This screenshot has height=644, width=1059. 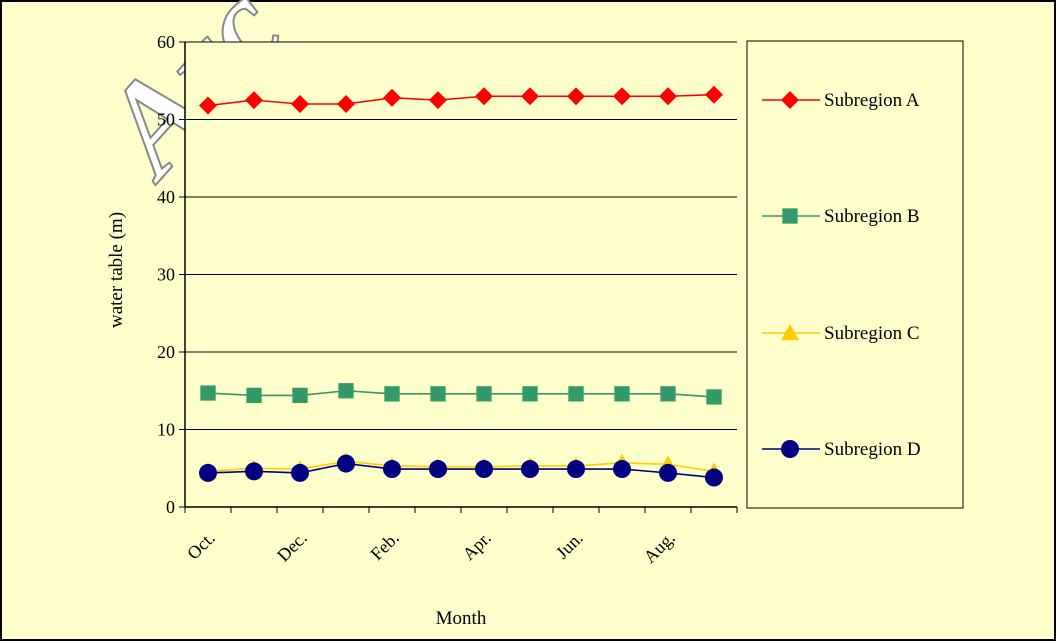 What do you see at coordinates (790, 332) in the screenshot?
I see `data-point-triangle` at bounding box center [790, 332].